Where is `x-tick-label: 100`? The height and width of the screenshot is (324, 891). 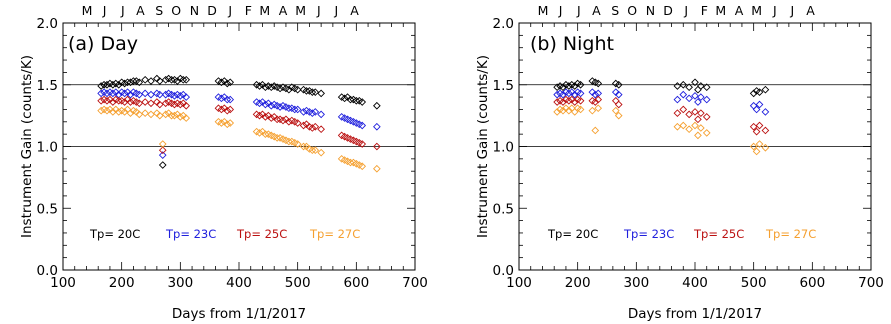
x-tick-label: 100 is located at coordinates (63, 283).